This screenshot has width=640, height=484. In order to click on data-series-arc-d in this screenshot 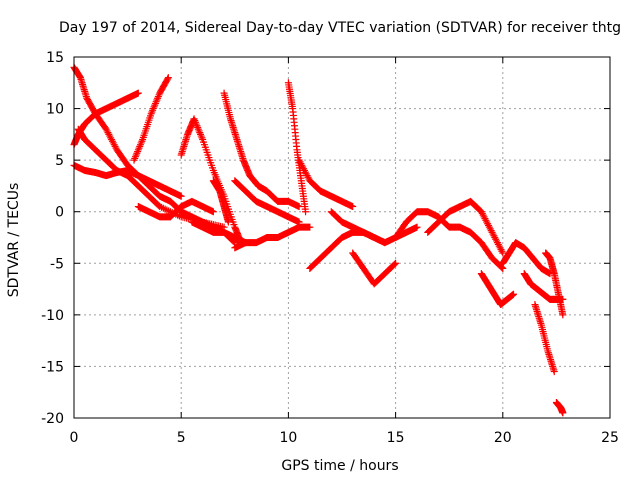, I will do `click(151, 178)`.